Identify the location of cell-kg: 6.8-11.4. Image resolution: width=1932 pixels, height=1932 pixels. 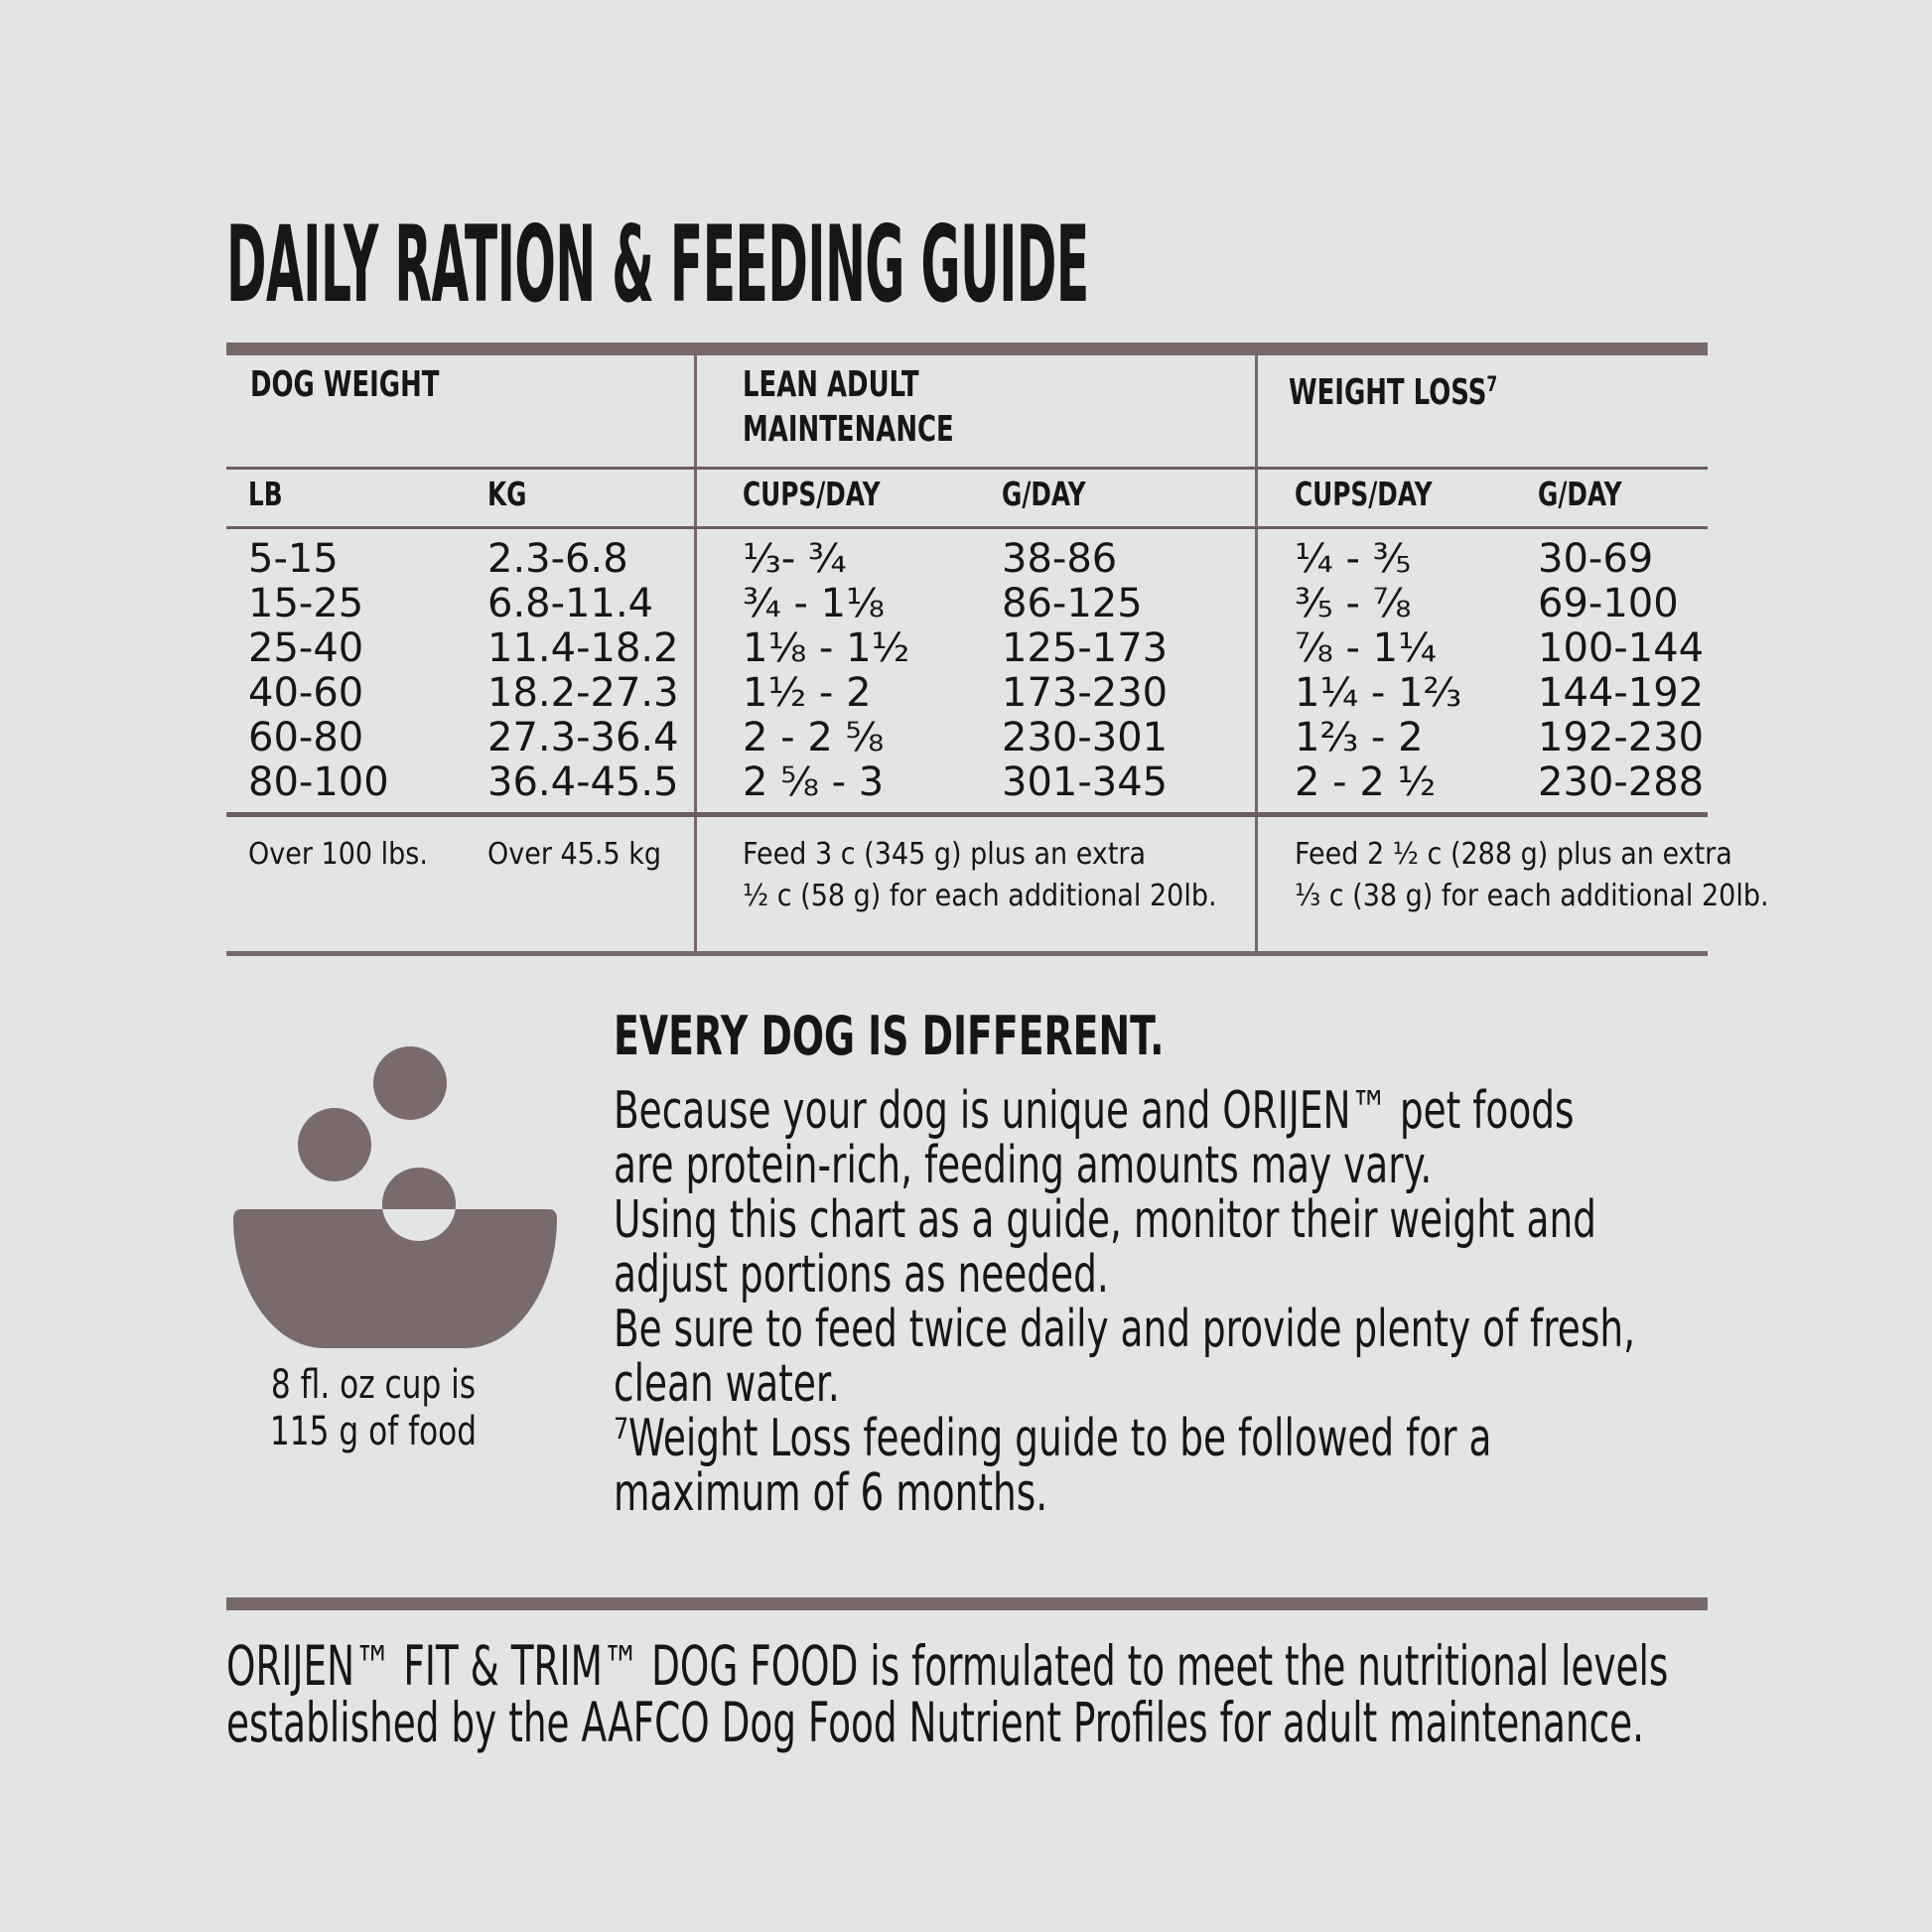
(570, 603).